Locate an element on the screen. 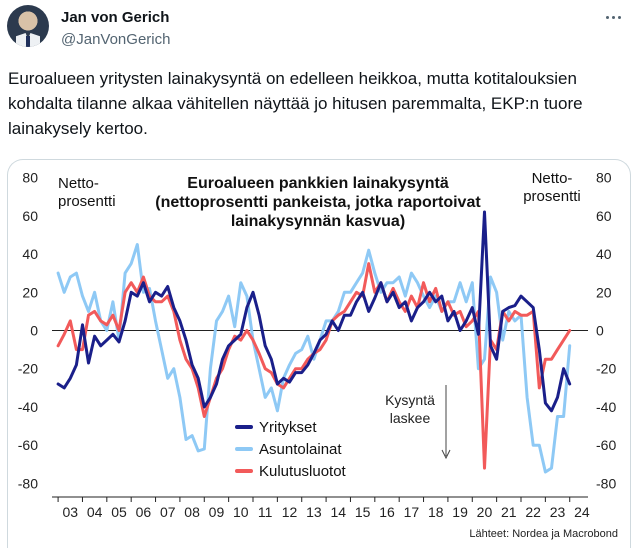 The image size is (638, 548). chart-title-line: lainakysynnän kasvua) is located at coordinates (318, 221).